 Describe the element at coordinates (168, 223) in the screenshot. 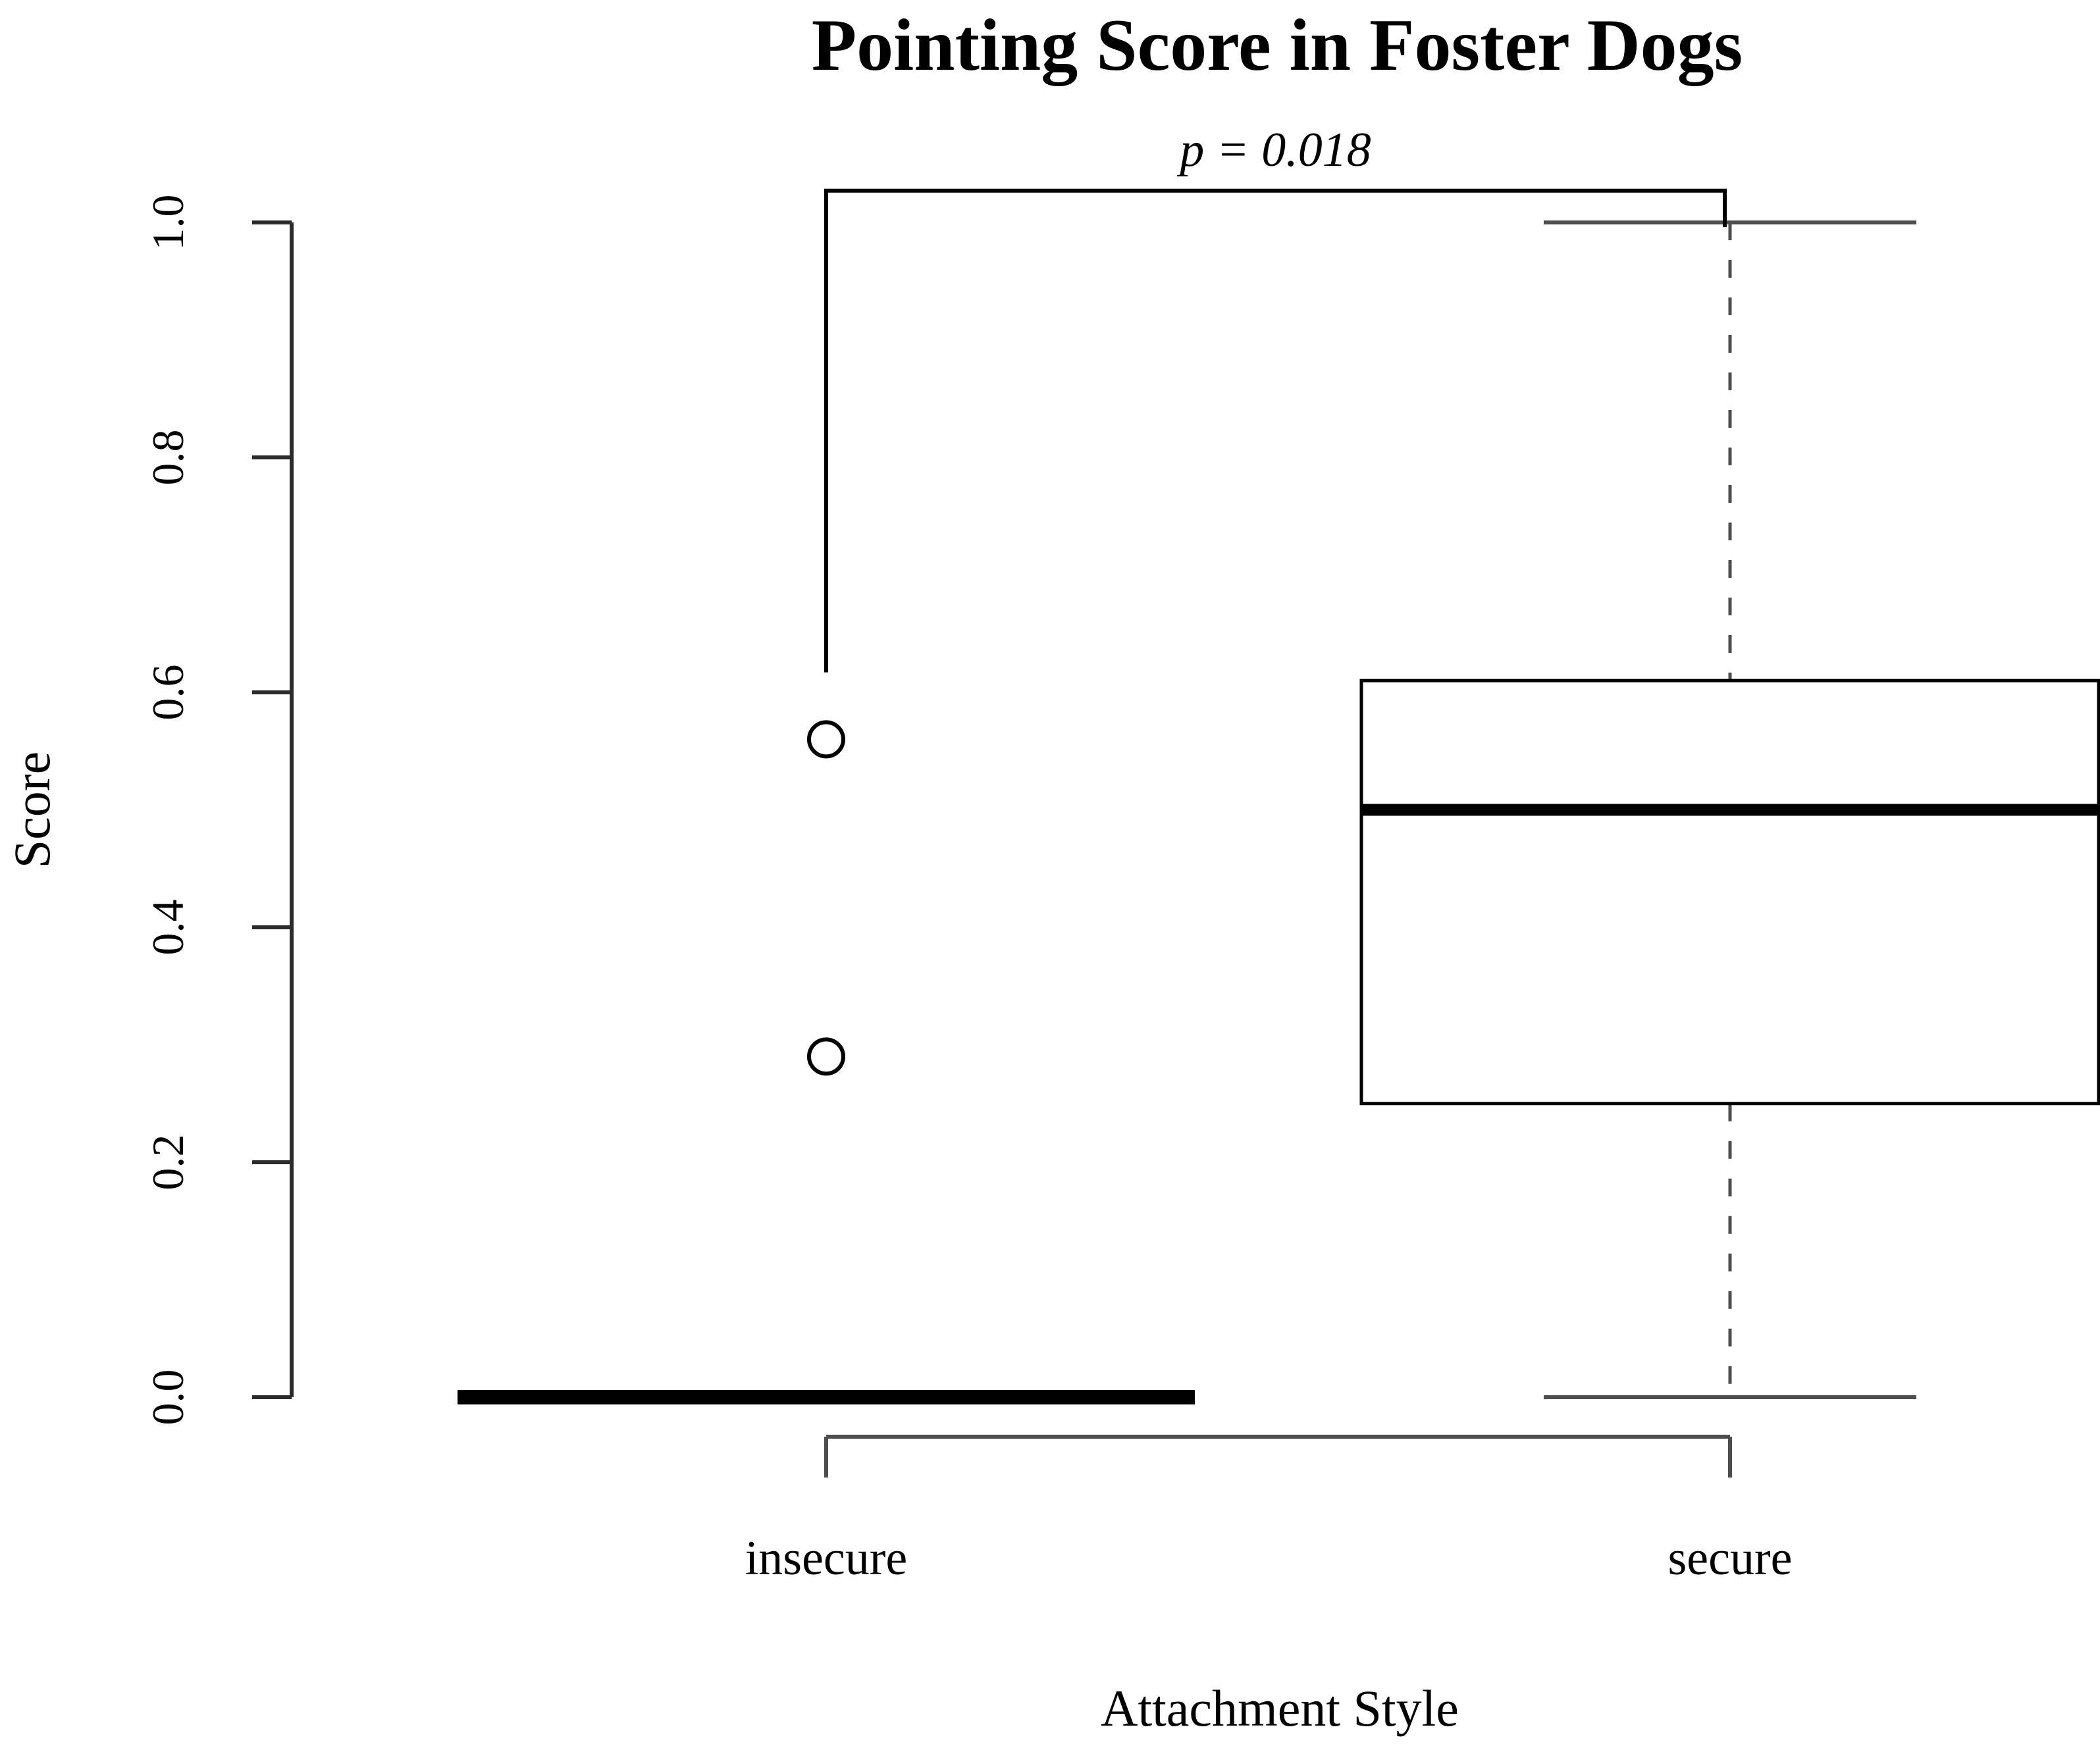

I see `y-axis-tick-label: 1.0` at that location.